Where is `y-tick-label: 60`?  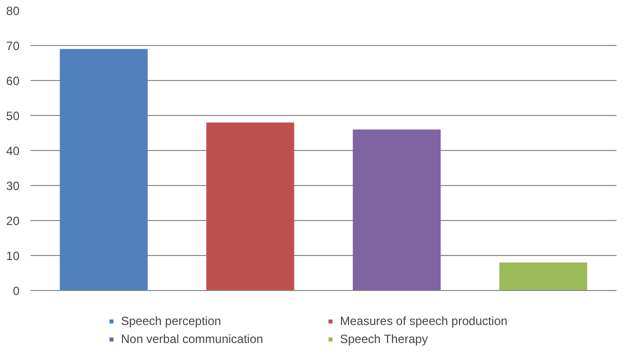
y-tick-label: 60 is located at coordinates (13, 81).